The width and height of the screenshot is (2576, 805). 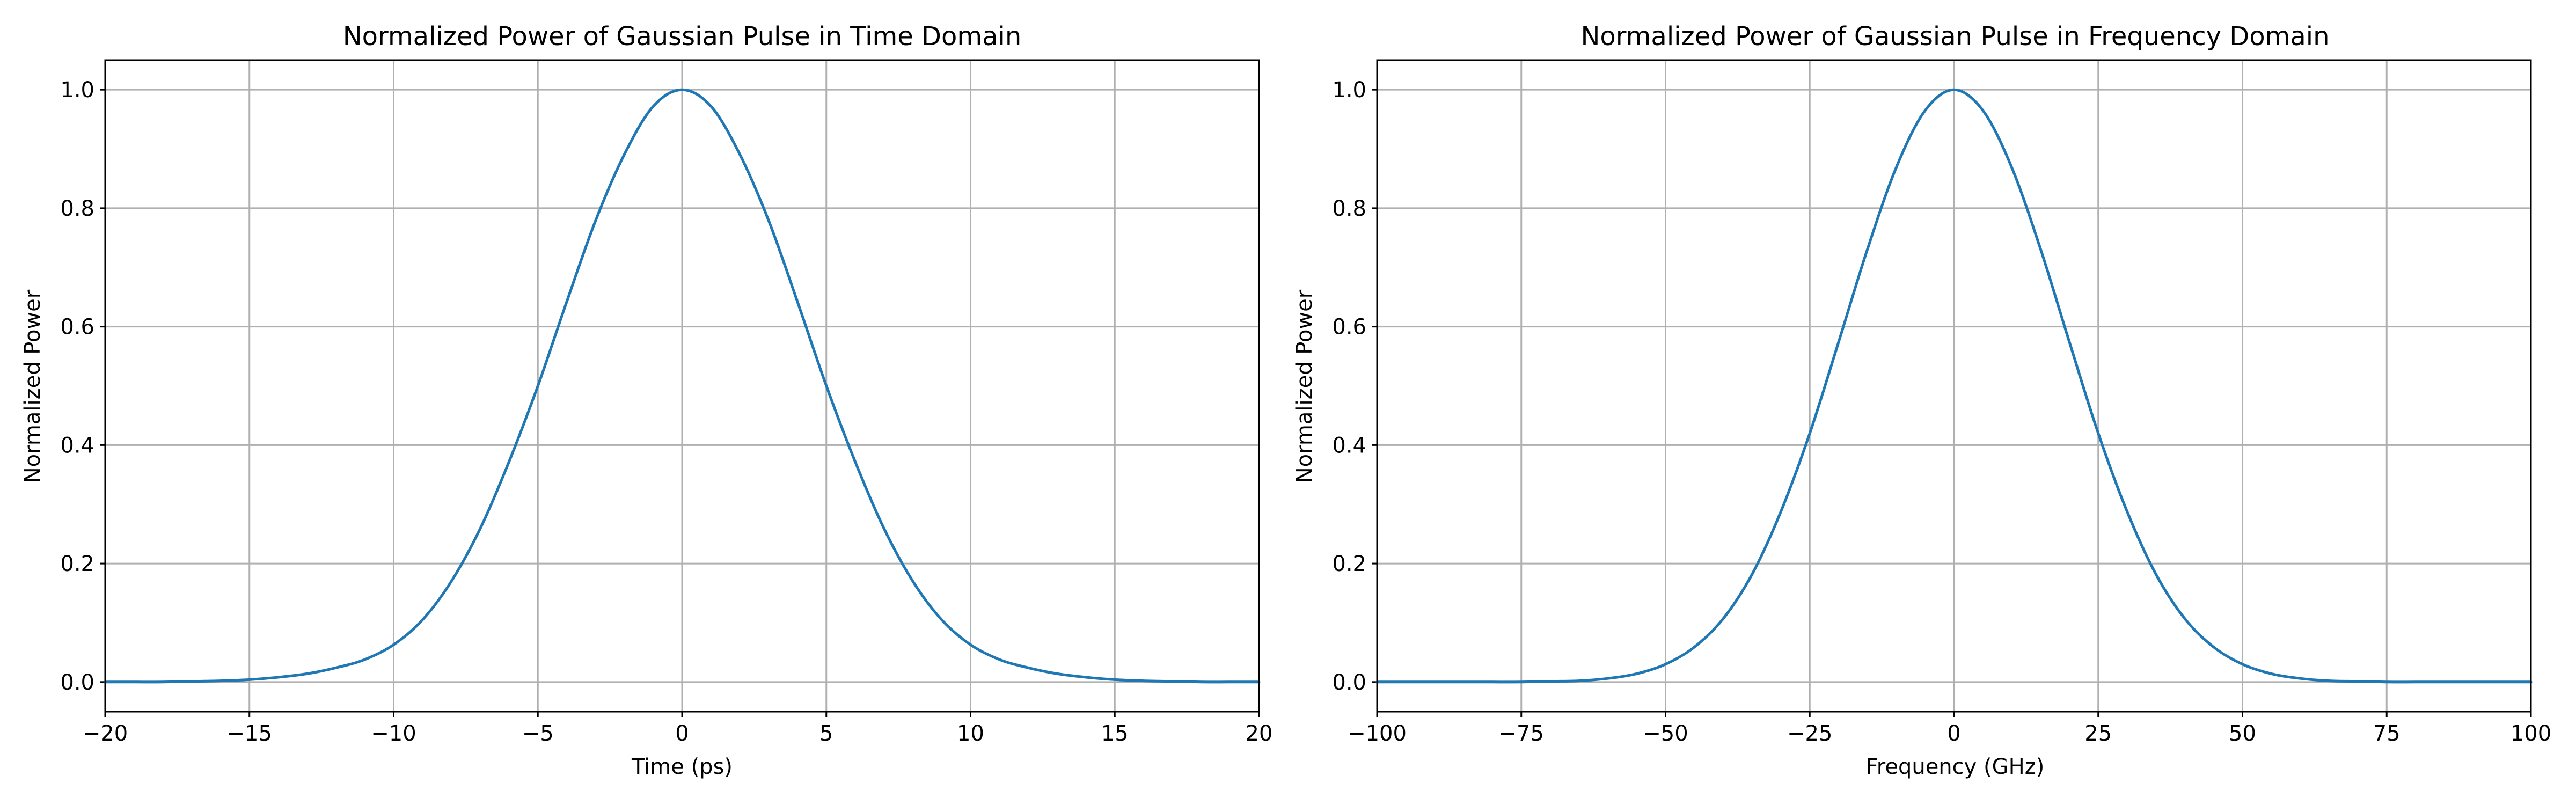 I want to click on x-tick-label: 50, so click(x=2242, y=733).